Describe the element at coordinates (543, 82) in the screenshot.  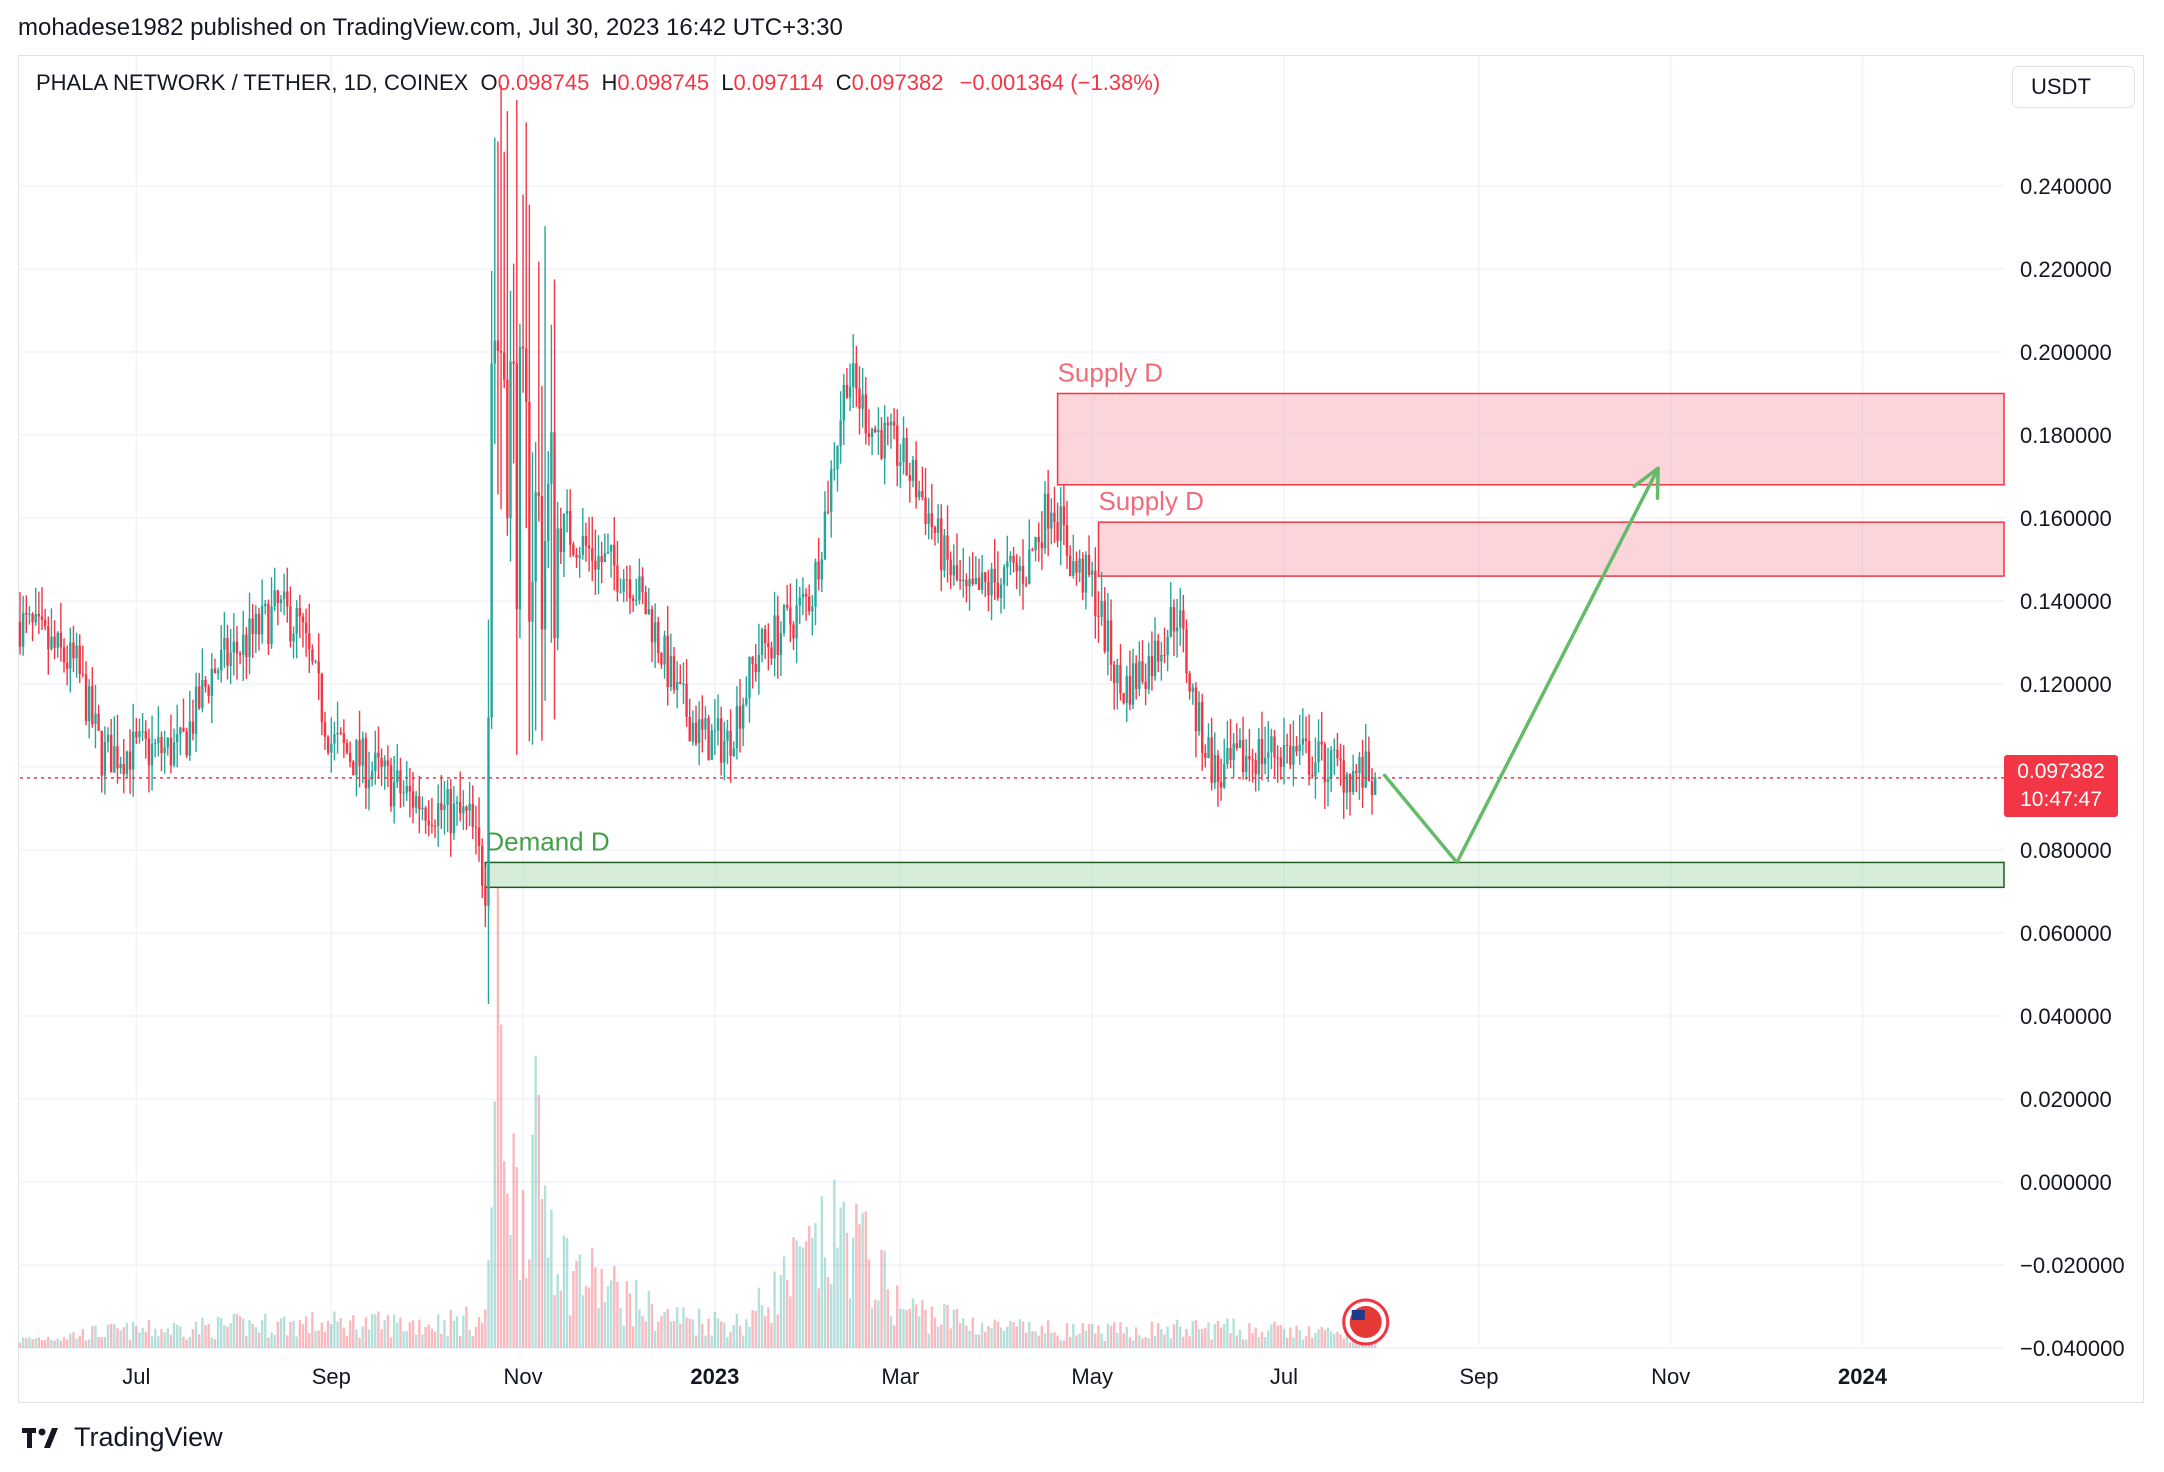
I see `open-value: 0.098745` at that location.